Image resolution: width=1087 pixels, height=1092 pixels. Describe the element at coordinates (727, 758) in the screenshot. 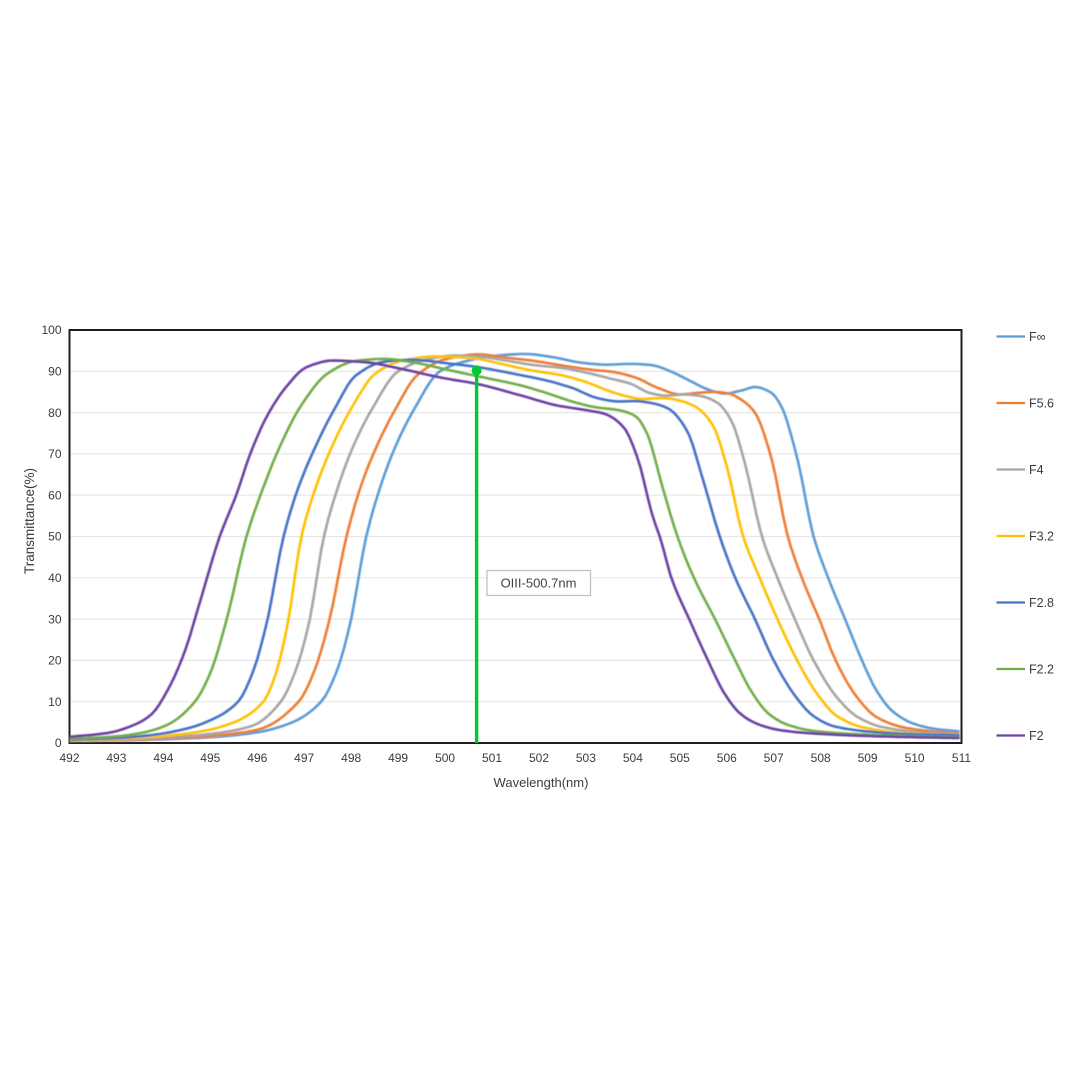

I see `svg-text: 506` at that location.